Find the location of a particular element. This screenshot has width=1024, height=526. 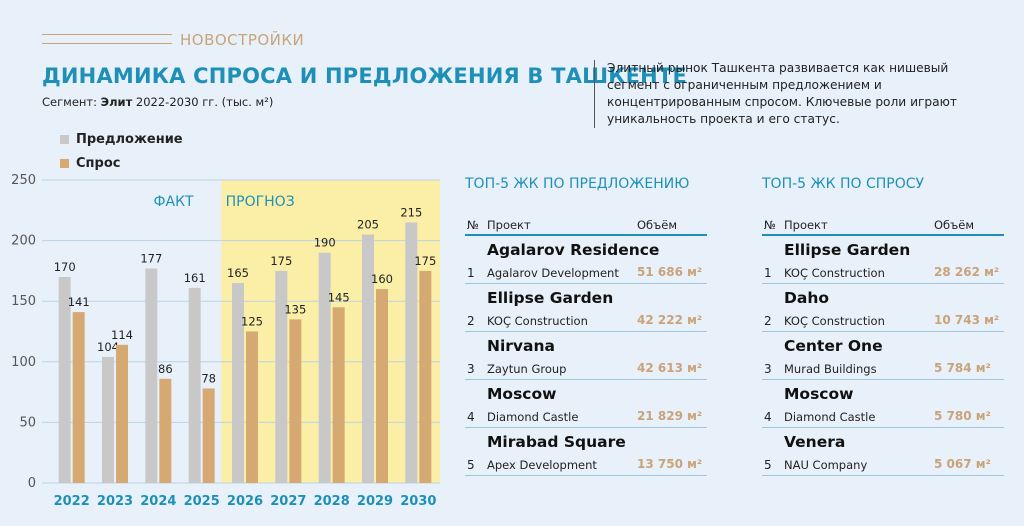

data-label: 145 is located at coordinates (339, 297).